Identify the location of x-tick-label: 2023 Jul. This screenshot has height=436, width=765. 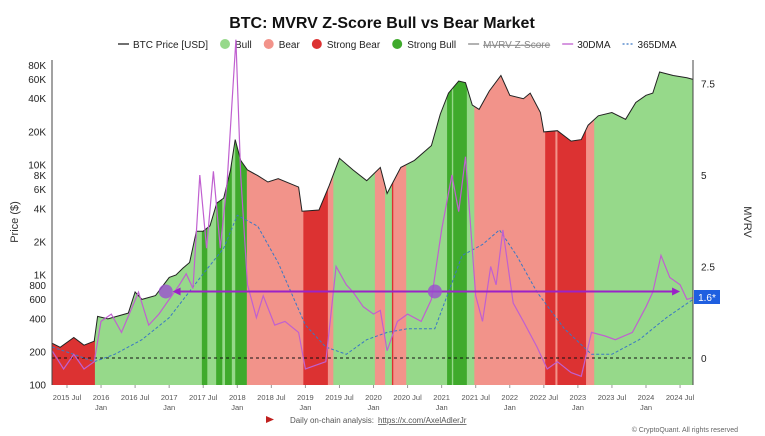
(612, 397).